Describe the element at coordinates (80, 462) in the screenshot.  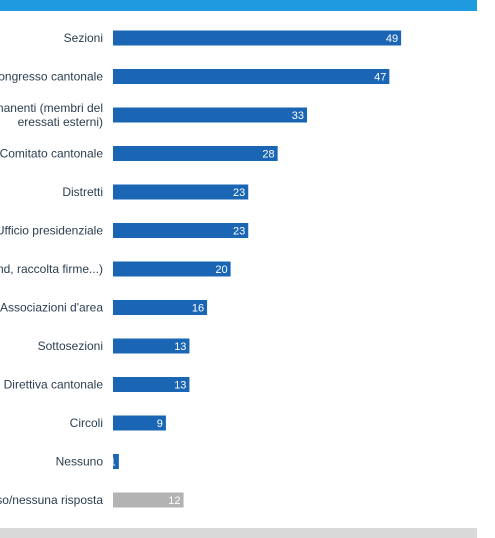
I see `category-label-11: Nessuno` at that location.